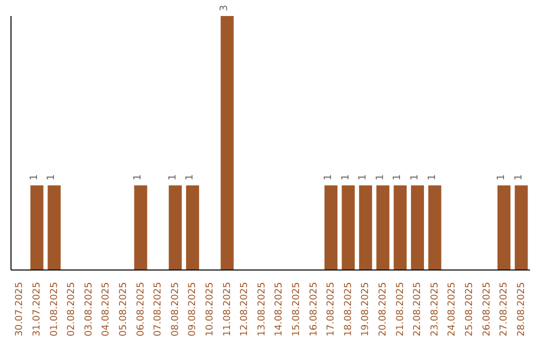  What do you see at coordinates (158, 309) in the screenshot?
I see `x-tick-label: 07.08.2025` at bounding box center [158, 309].